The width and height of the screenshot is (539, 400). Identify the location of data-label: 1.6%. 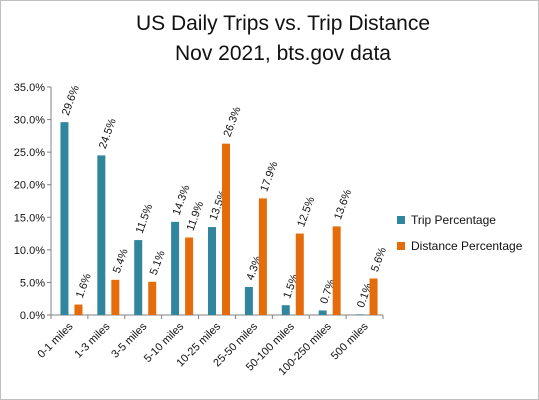
(84, 286).